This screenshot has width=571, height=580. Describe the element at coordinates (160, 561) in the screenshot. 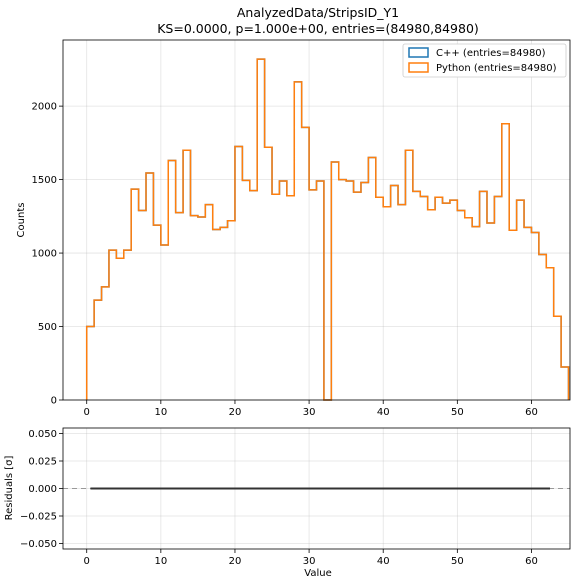

I see `residuals-x-tick-label: 10` at that location.